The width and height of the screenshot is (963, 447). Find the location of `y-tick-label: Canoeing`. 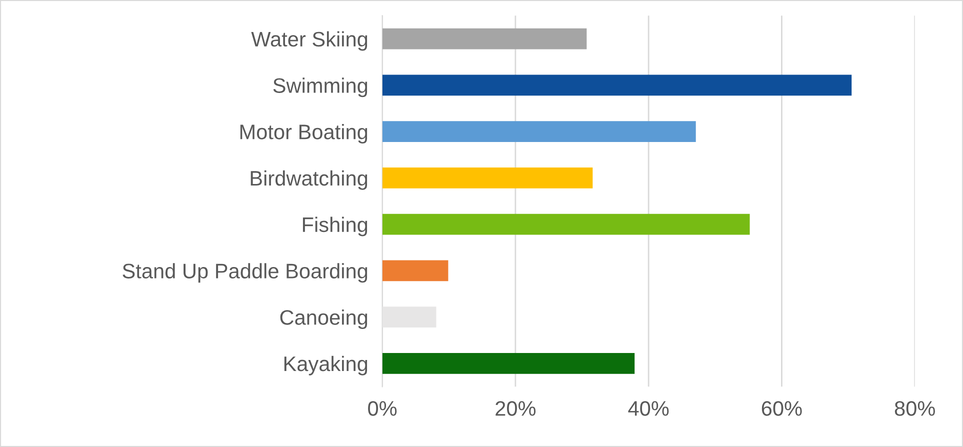

y-tick-label: Canoeing is located at coordinates (324, 319).